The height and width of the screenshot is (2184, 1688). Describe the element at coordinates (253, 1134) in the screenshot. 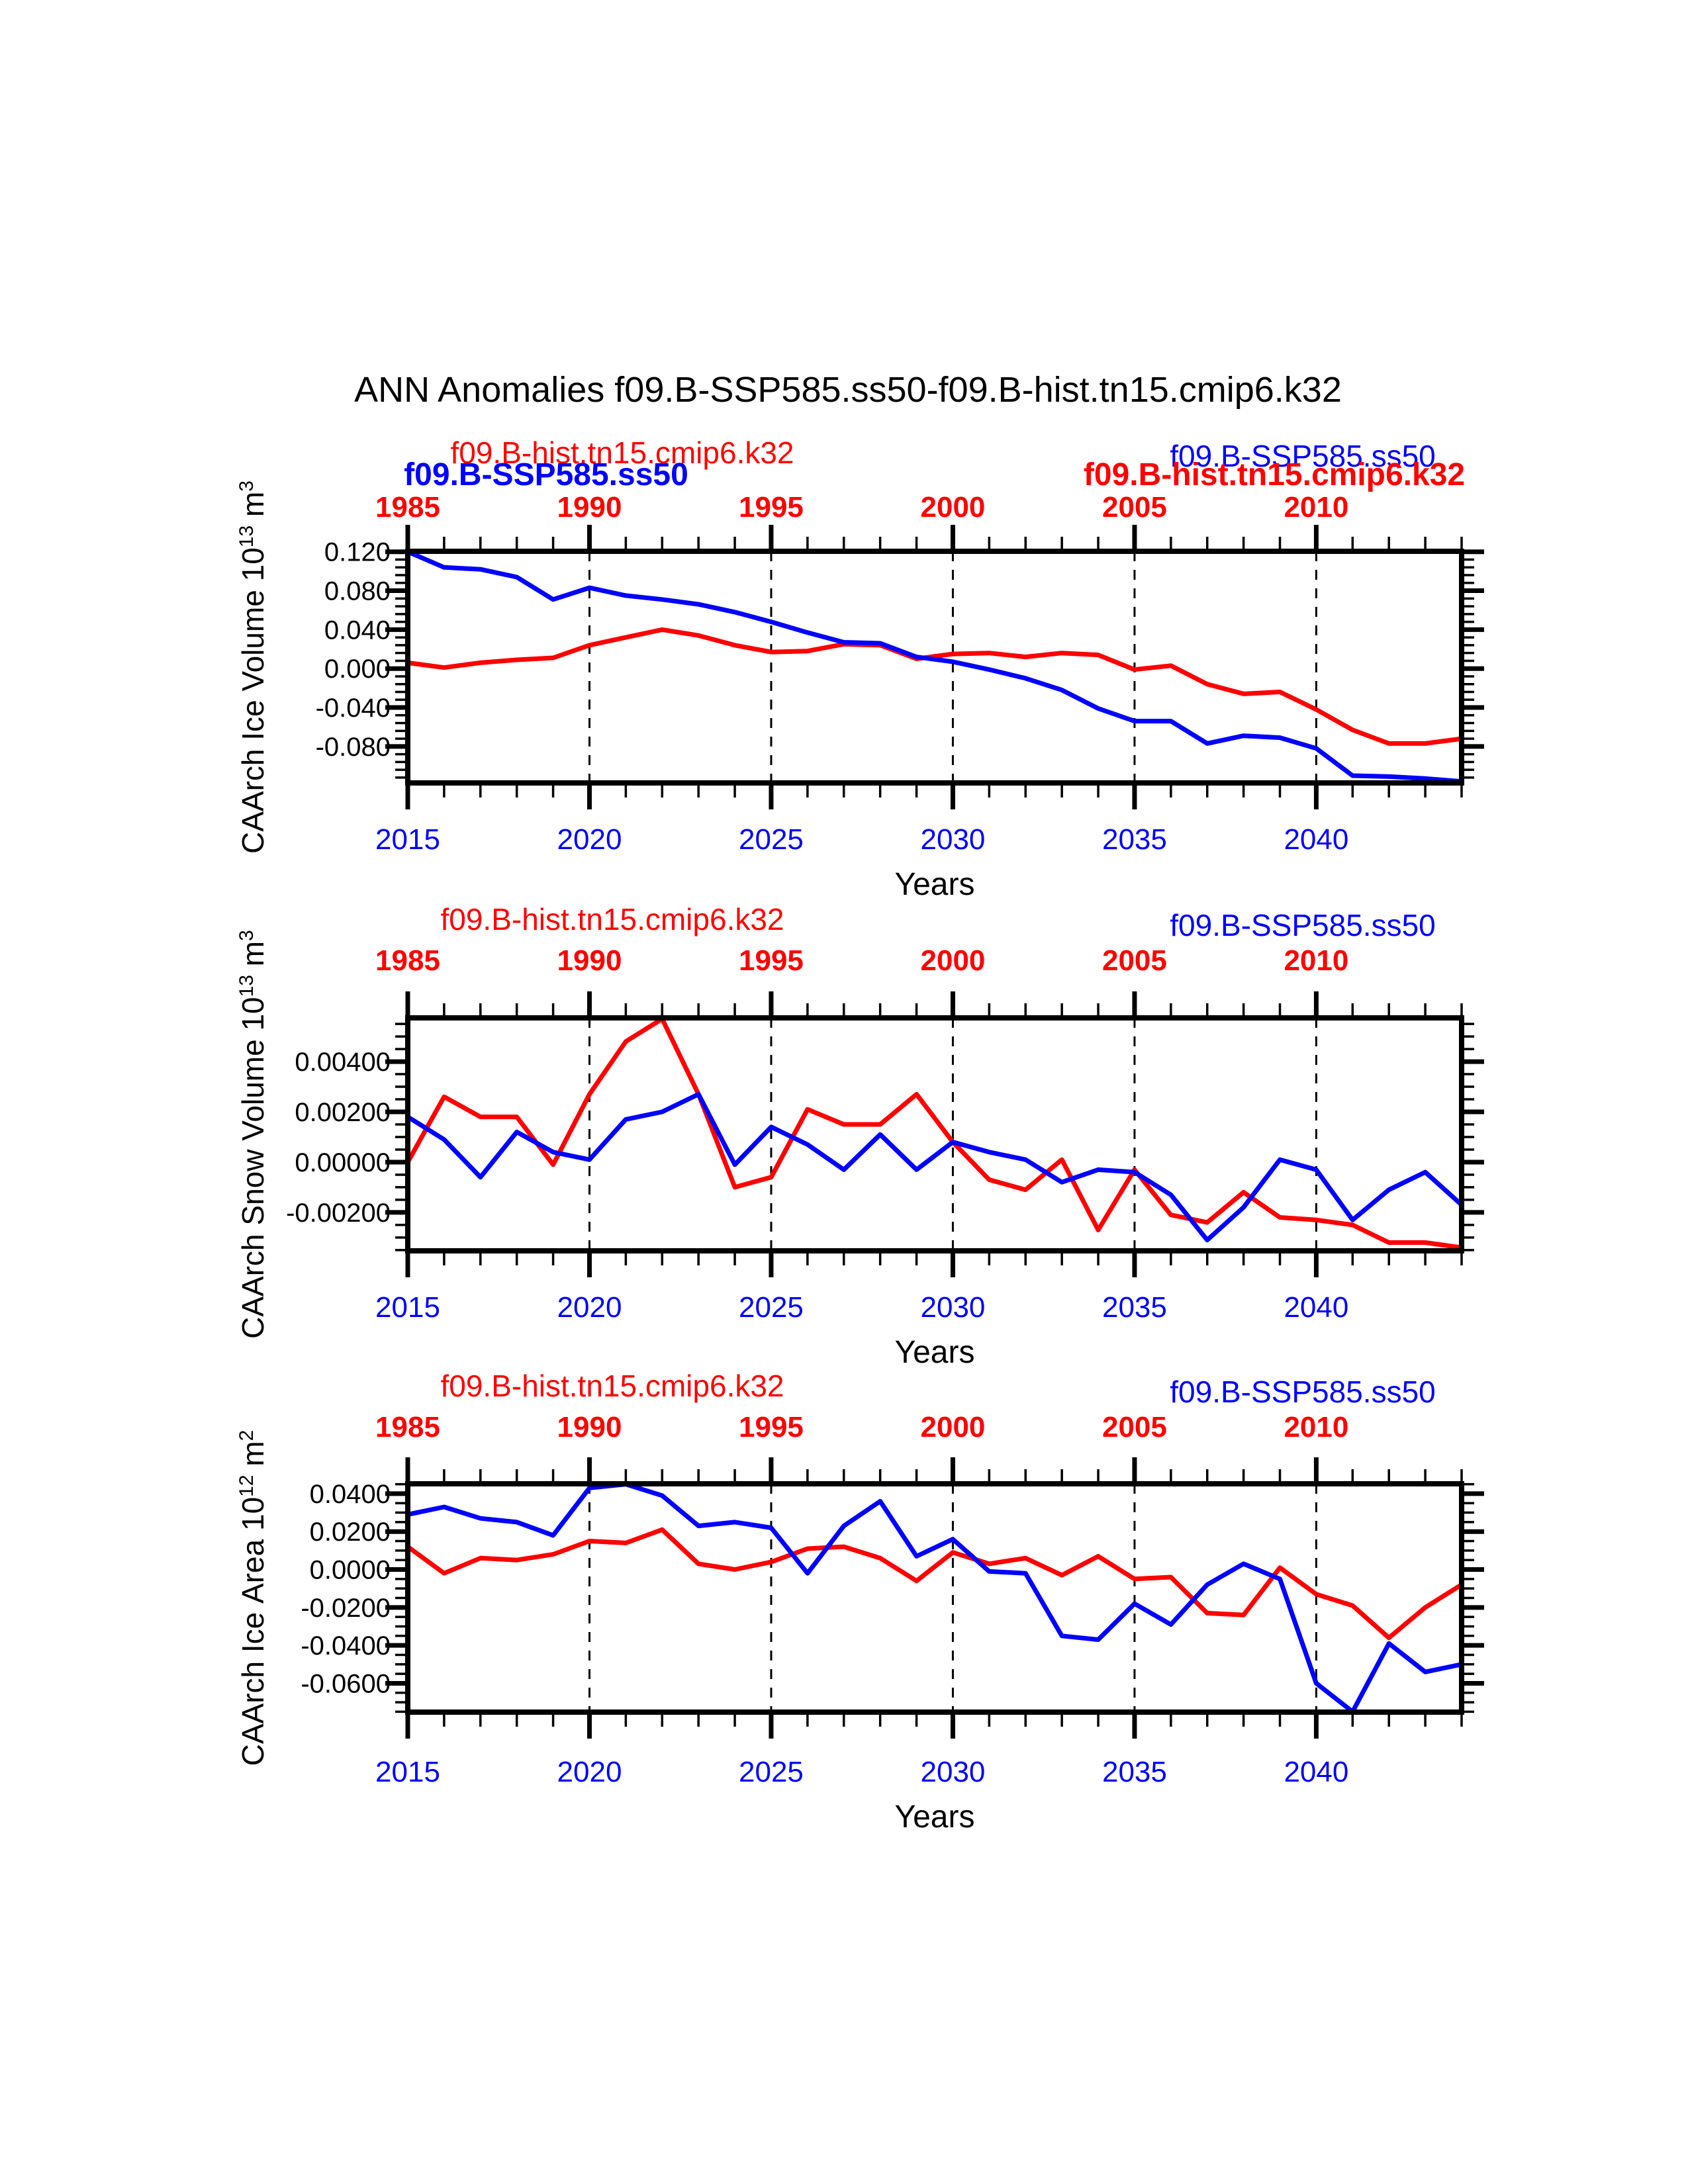

I see `y-axis-title: CAArch Snow Volume 1013 m3` at that location.